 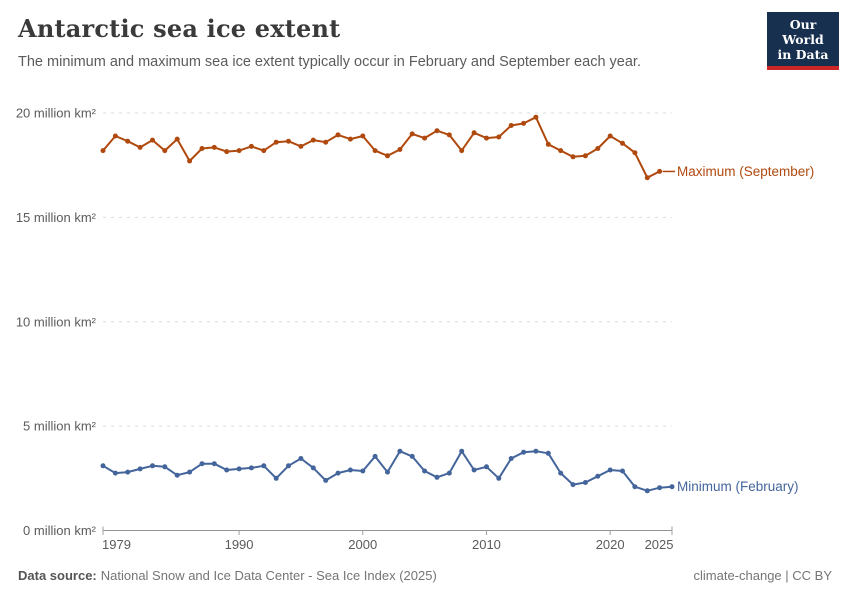 I want to click on x-axis-tick-label: 1979, so click(x=116, y=544).